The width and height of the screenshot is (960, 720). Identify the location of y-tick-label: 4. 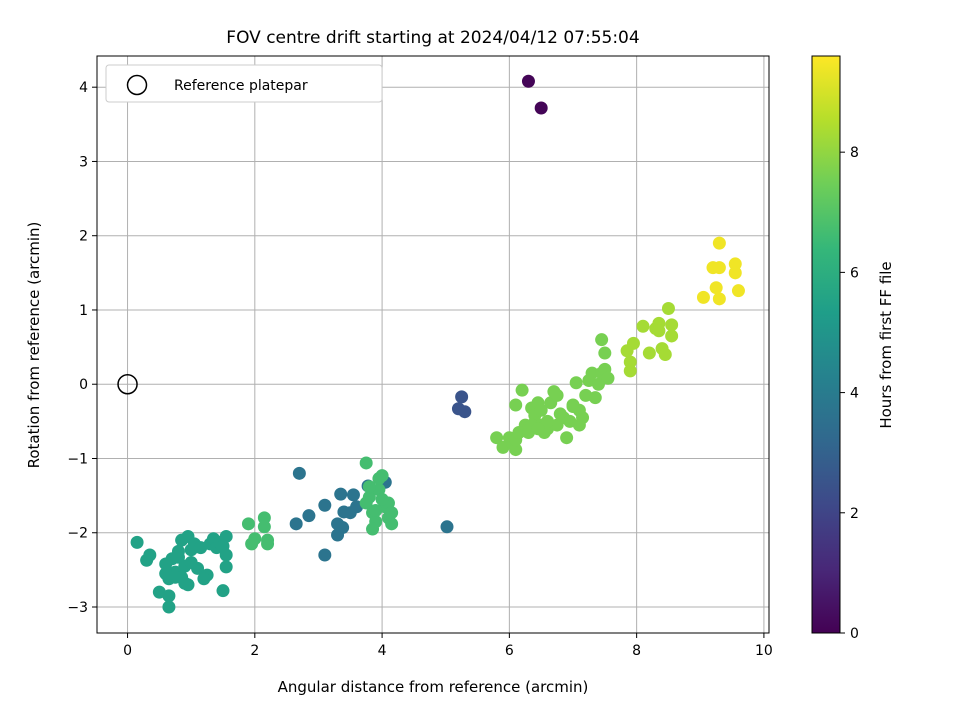
(83, 88).